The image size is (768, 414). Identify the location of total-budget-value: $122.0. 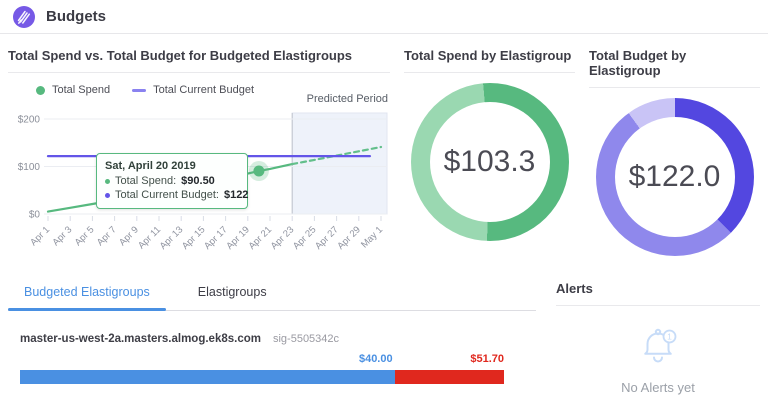
(674, 176).